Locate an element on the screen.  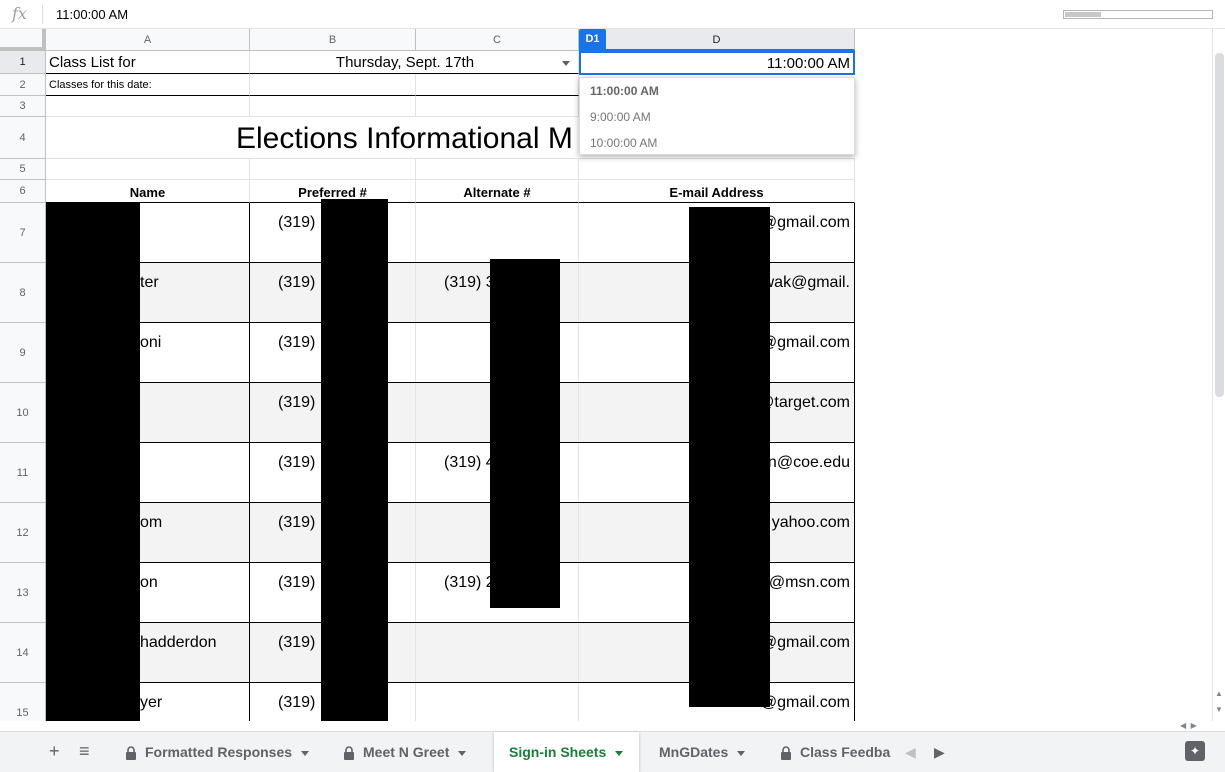
row-header-10: 10 is located at coordinates (23, 413).